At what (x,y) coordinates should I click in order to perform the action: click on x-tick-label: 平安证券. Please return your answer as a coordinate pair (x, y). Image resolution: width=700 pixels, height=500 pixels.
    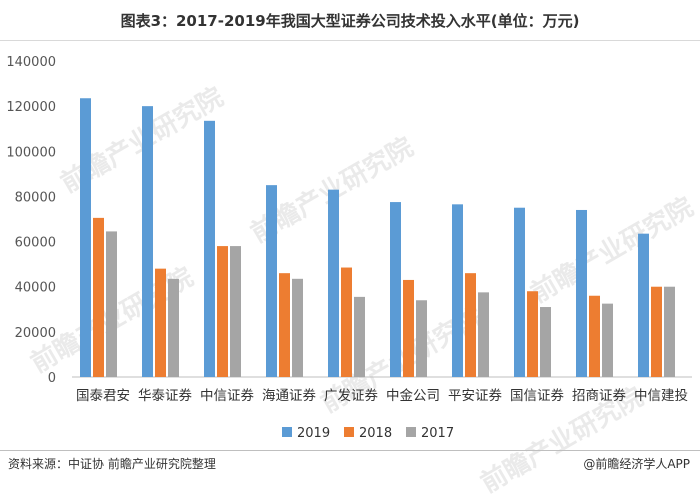
    Looking at the image, I should click on (475, 396).